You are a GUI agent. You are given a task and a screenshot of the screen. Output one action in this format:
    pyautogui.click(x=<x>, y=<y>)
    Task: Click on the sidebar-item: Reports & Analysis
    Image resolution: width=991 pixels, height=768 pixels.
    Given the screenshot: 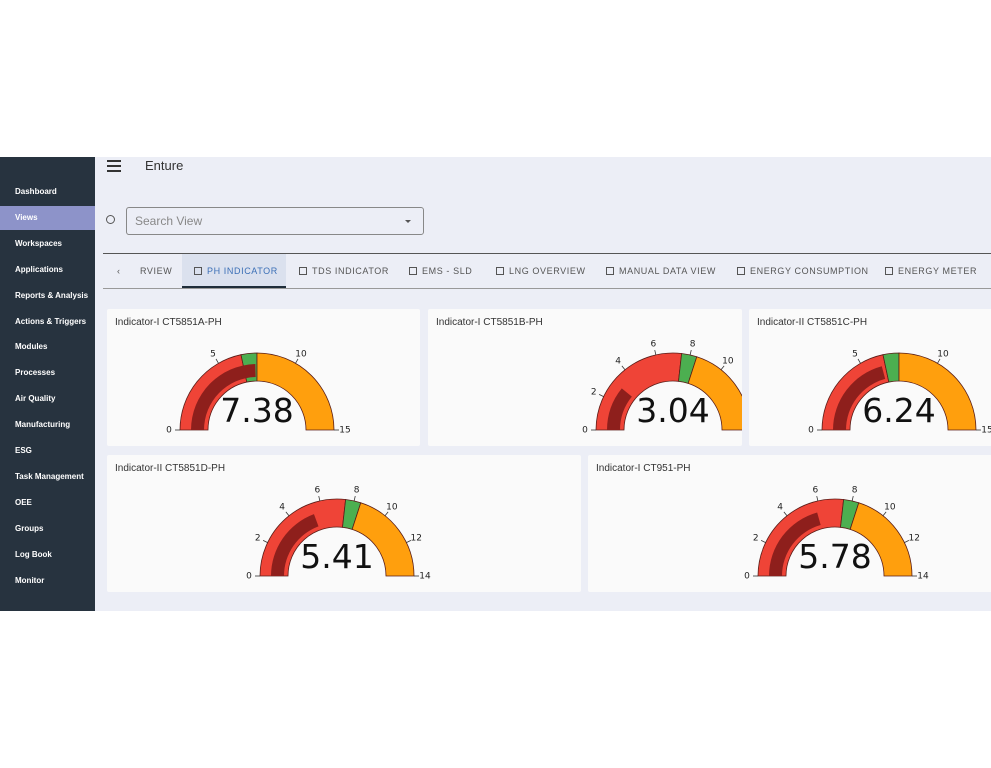 What is the action you would take?
    pyautogui.click(x=52, y=295)
    